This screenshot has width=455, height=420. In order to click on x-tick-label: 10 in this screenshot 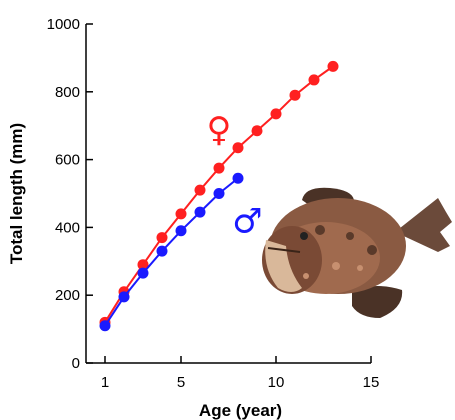, I will do `click(276, 382)`.